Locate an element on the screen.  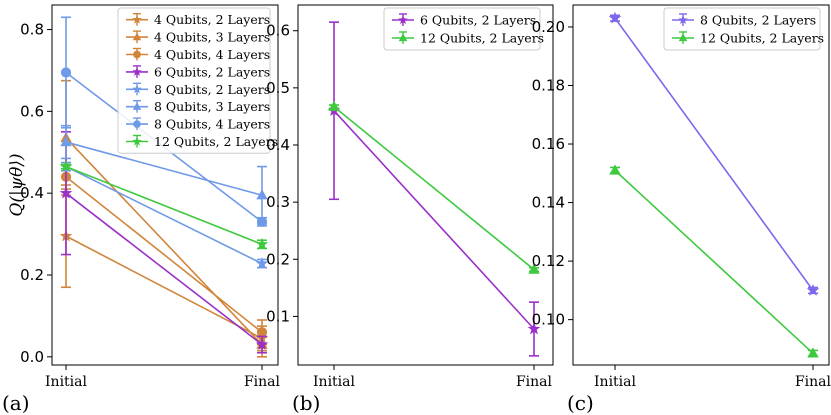
y-tick-label: 0.12 is located at coordinates (548, 261).